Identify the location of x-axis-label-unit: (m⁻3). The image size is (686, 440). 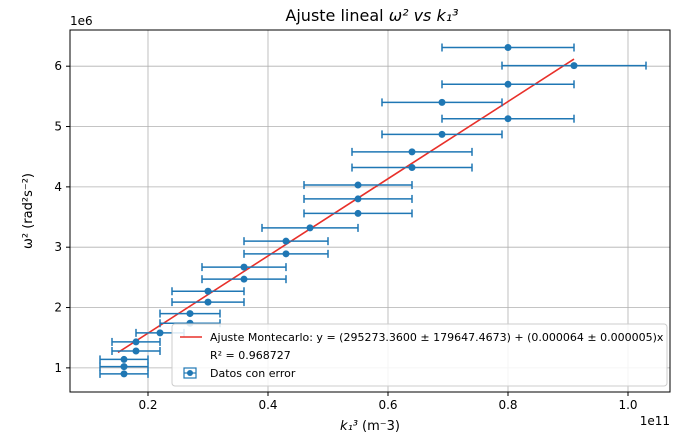
(381, 426).